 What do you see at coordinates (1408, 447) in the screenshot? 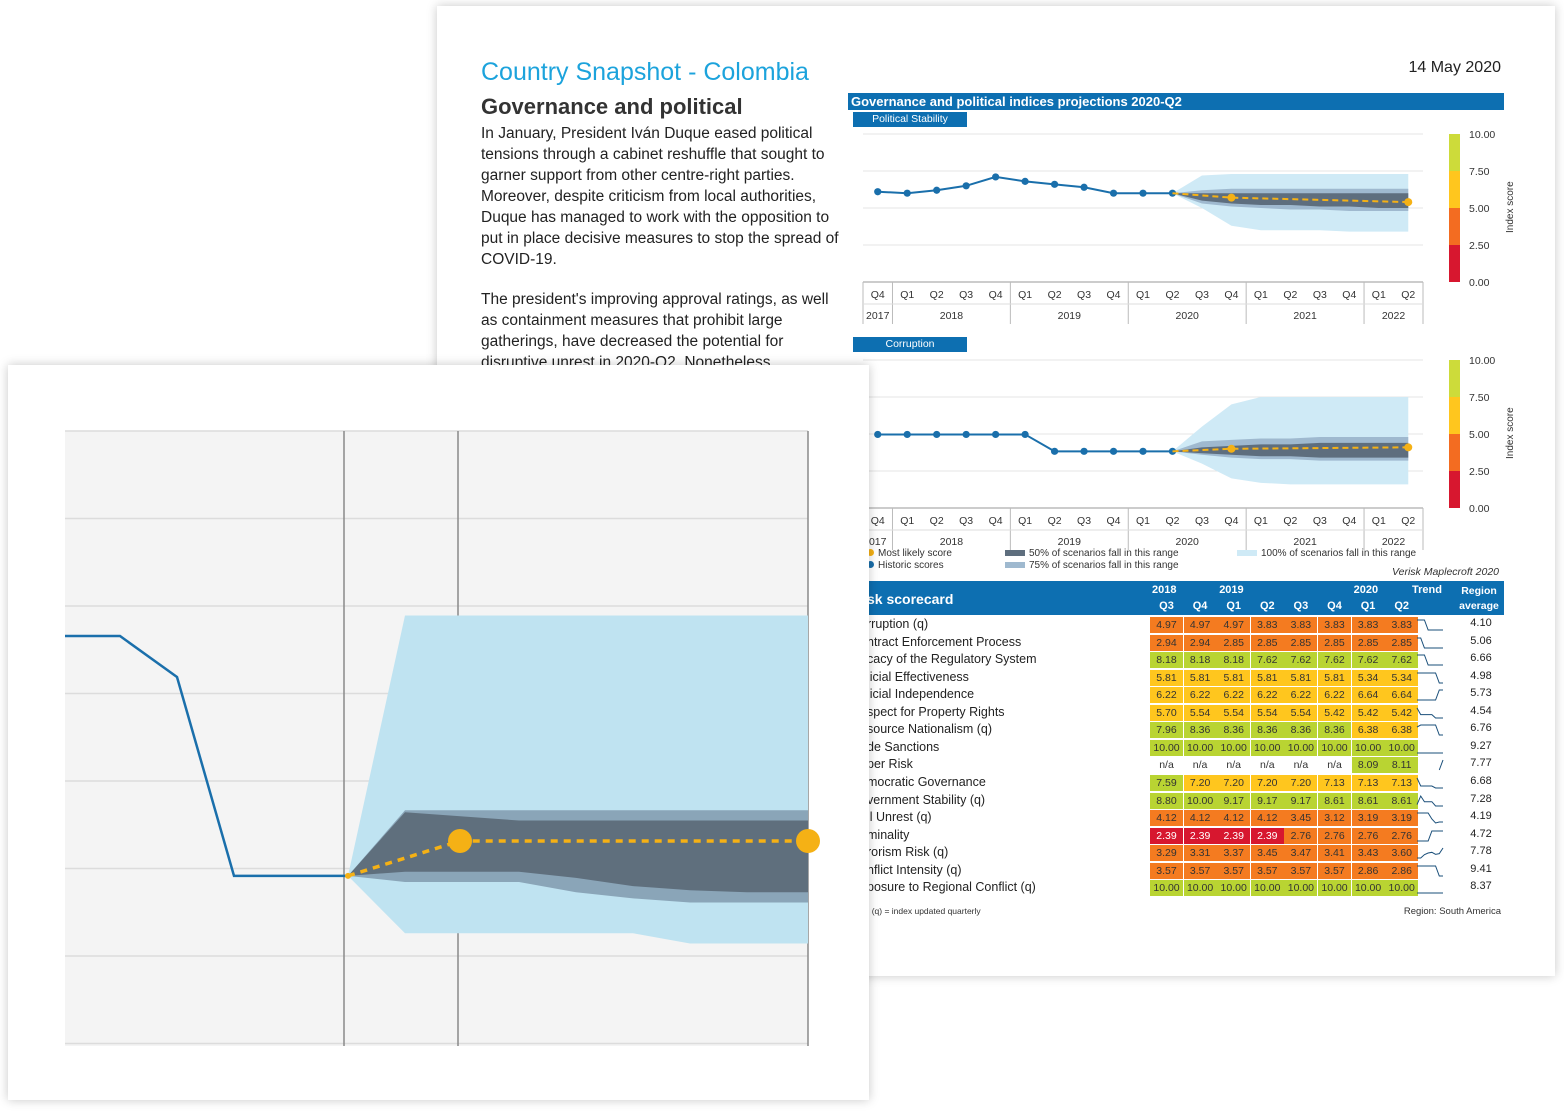
I see `most-likely-point` at bounding box center [1408, 447].